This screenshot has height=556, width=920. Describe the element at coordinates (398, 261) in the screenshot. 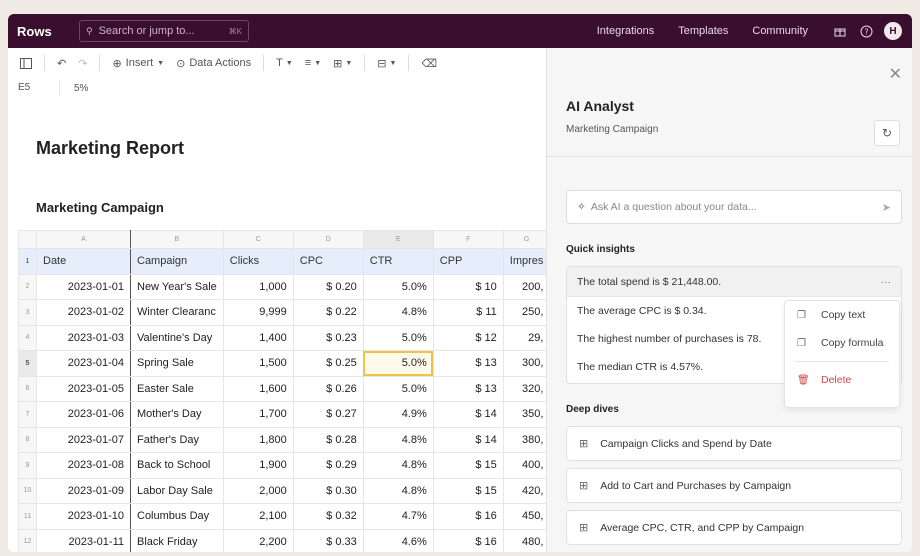

I see `header-cell: CTR` at that location.